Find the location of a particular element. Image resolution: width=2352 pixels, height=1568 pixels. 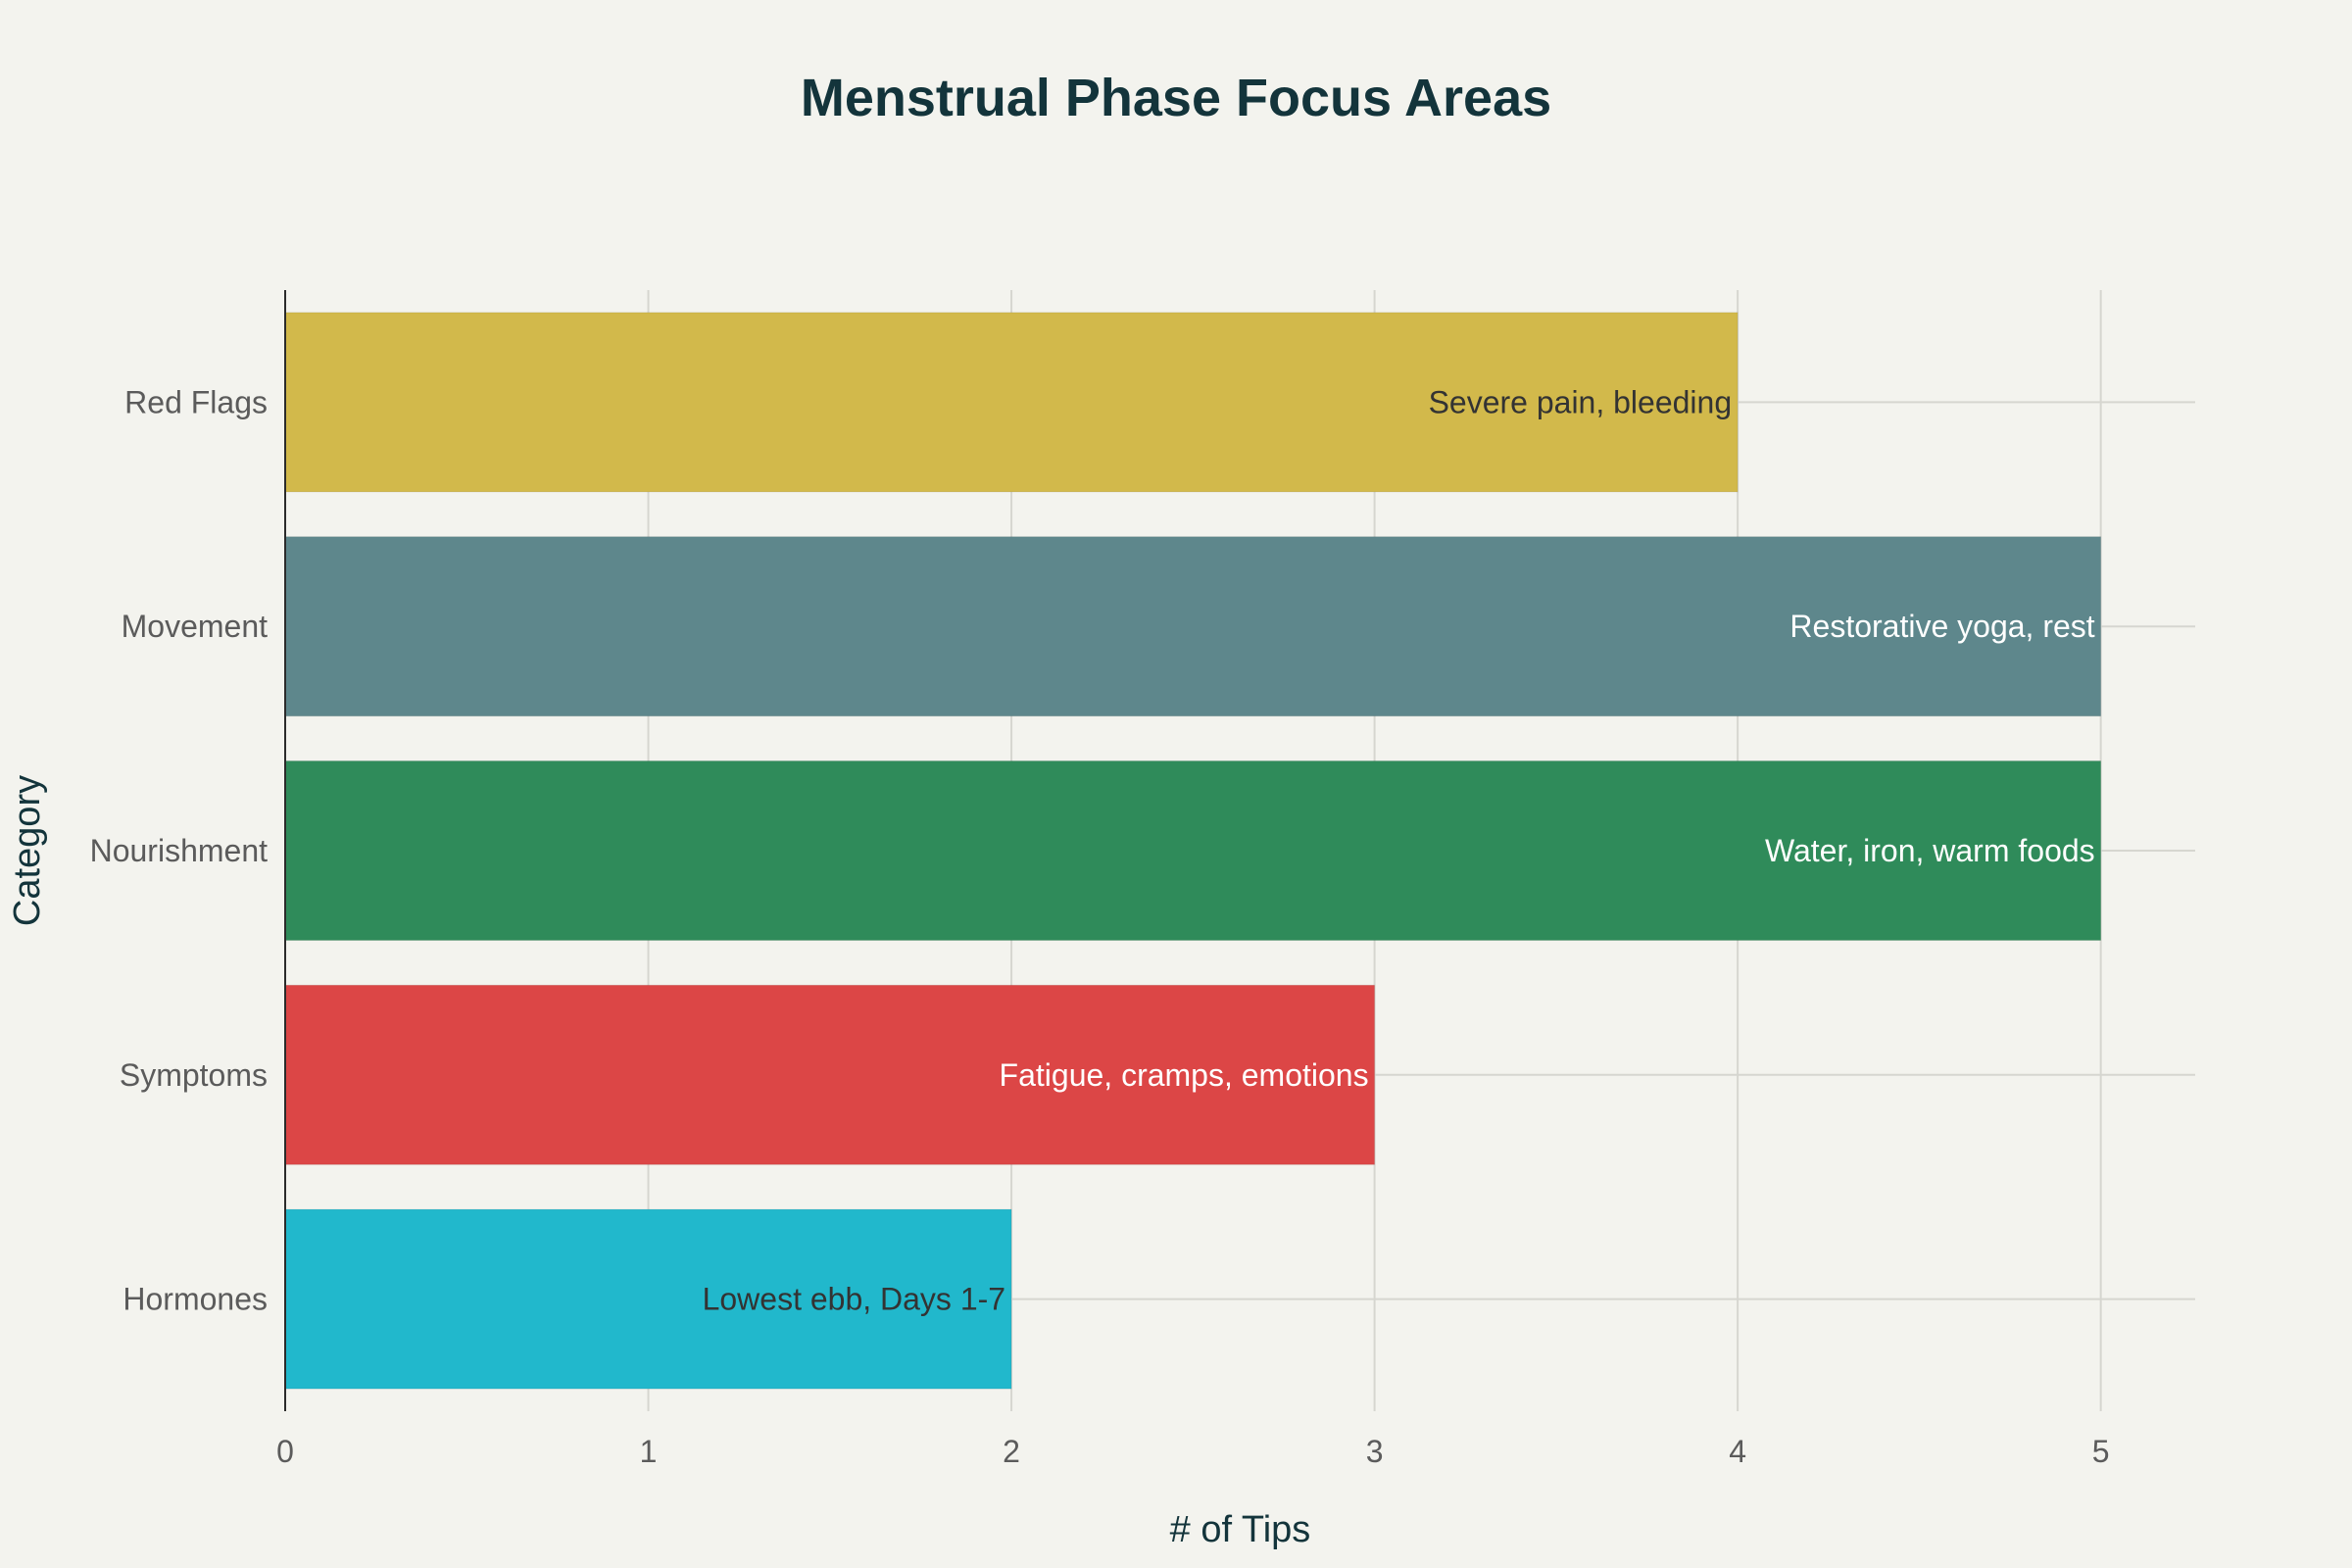

bar-label: Fatigue, cramps, emotions is located at coordinates (1184, 1075).